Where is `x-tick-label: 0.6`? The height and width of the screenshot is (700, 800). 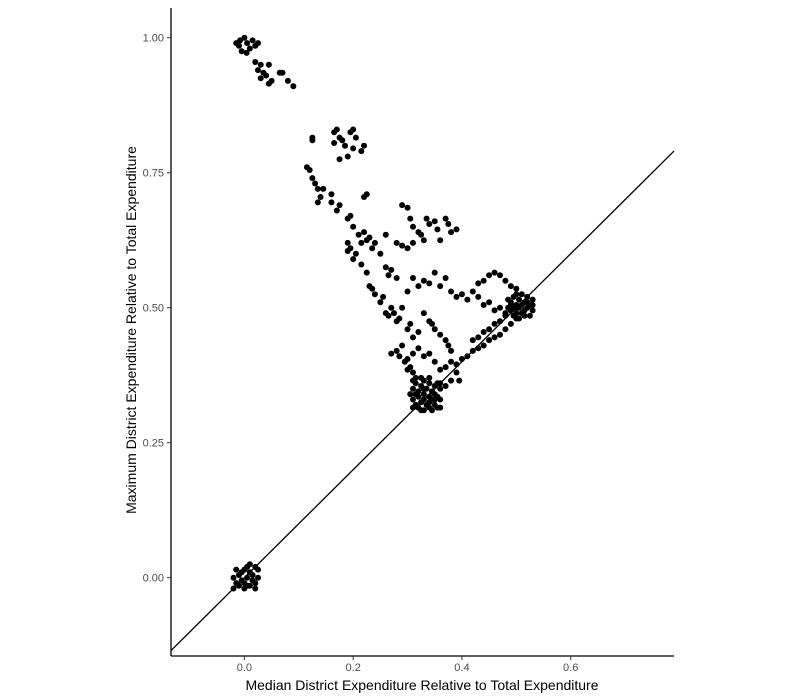 x-tick-label: 0.6 is located at coordinates (570, 668).